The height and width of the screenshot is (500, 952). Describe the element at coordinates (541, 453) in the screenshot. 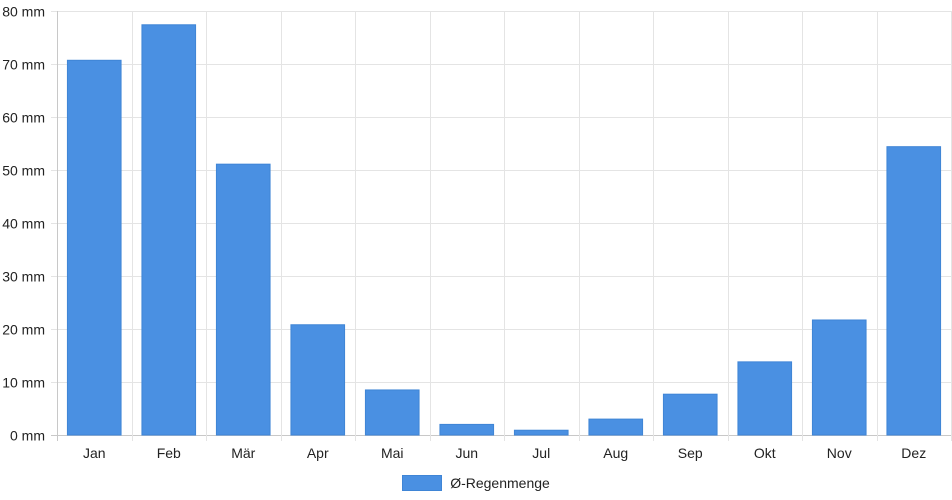

I see `x-tick-label: Jul` at that location.